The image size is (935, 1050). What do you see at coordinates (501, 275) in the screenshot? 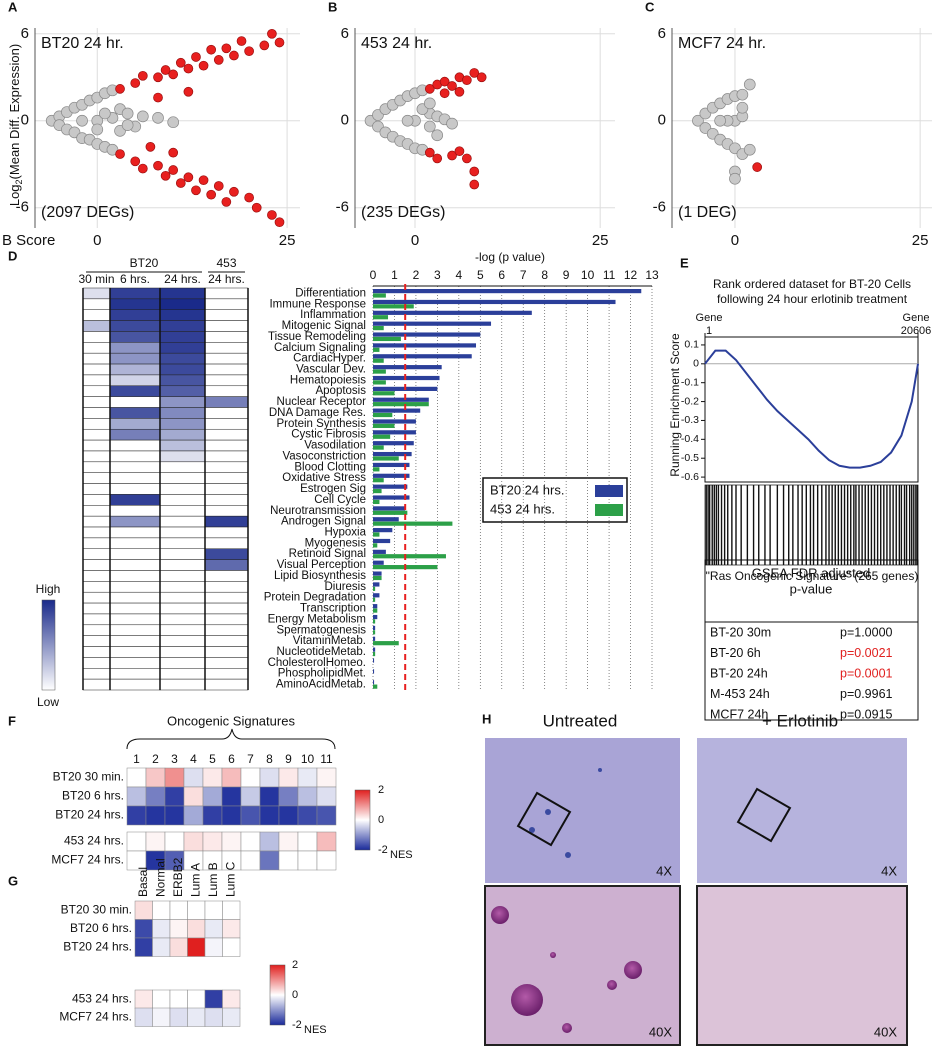
I see `x-tick-label: 6` at bounding box center [501, 275].